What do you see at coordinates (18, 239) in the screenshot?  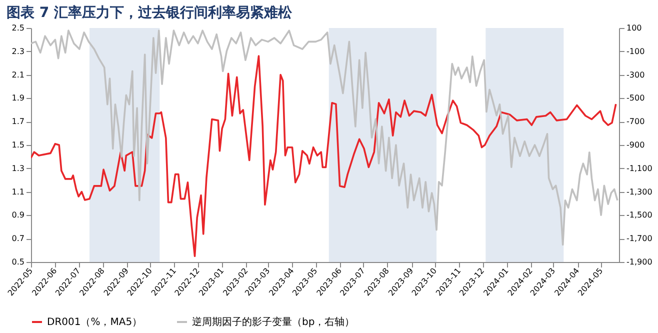 I see `y-tick-label: 0.7` at bounding box center [18, 239].